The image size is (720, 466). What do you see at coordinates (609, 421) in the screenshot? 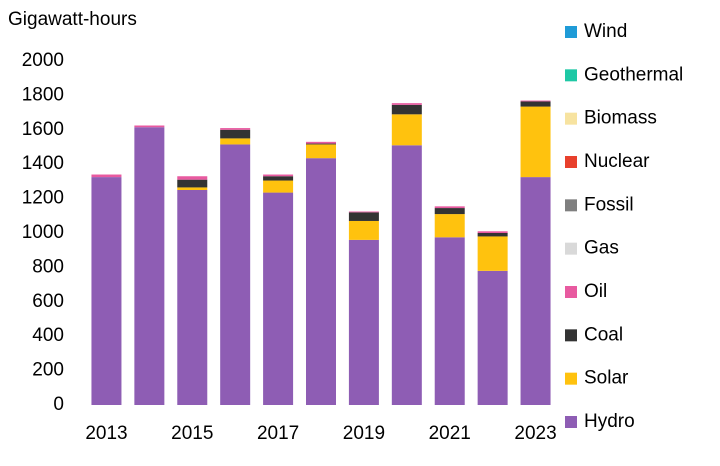
I see `legend-label: Hydro` at bounding box center [609, 421].